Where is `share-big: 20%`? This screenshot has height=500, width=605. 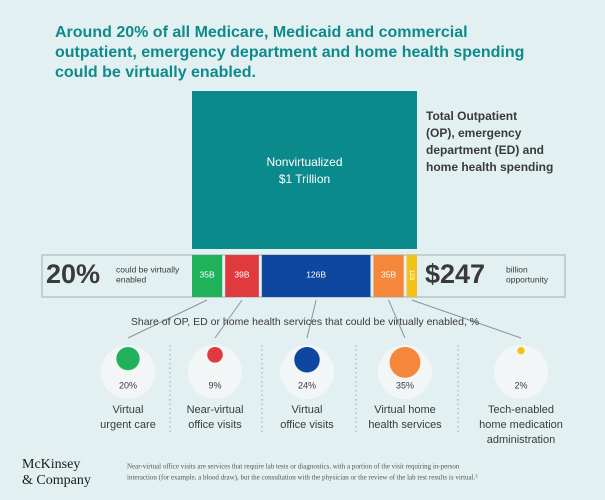 share-big: 20% is located at coordinates (73, 274).